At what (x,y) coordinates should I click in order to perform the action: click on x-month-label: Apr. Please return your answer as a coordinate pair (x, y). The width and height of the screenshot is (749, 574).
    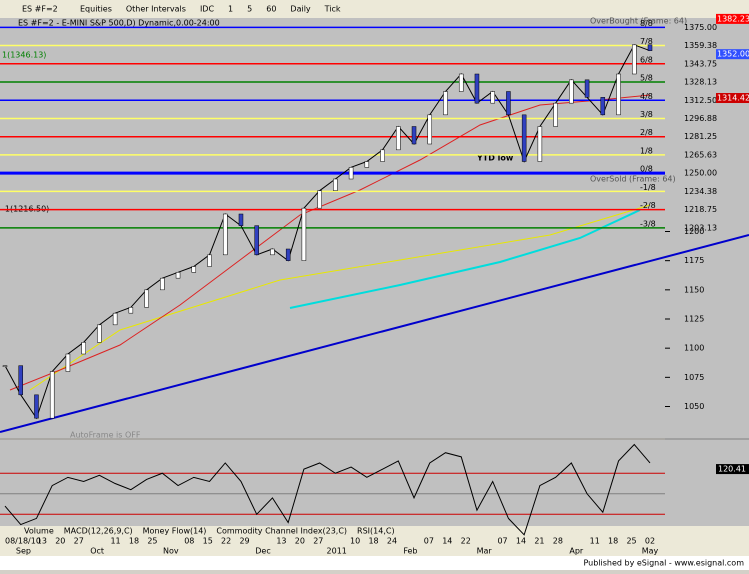
    Looking at the image, I should click on (576, 551).